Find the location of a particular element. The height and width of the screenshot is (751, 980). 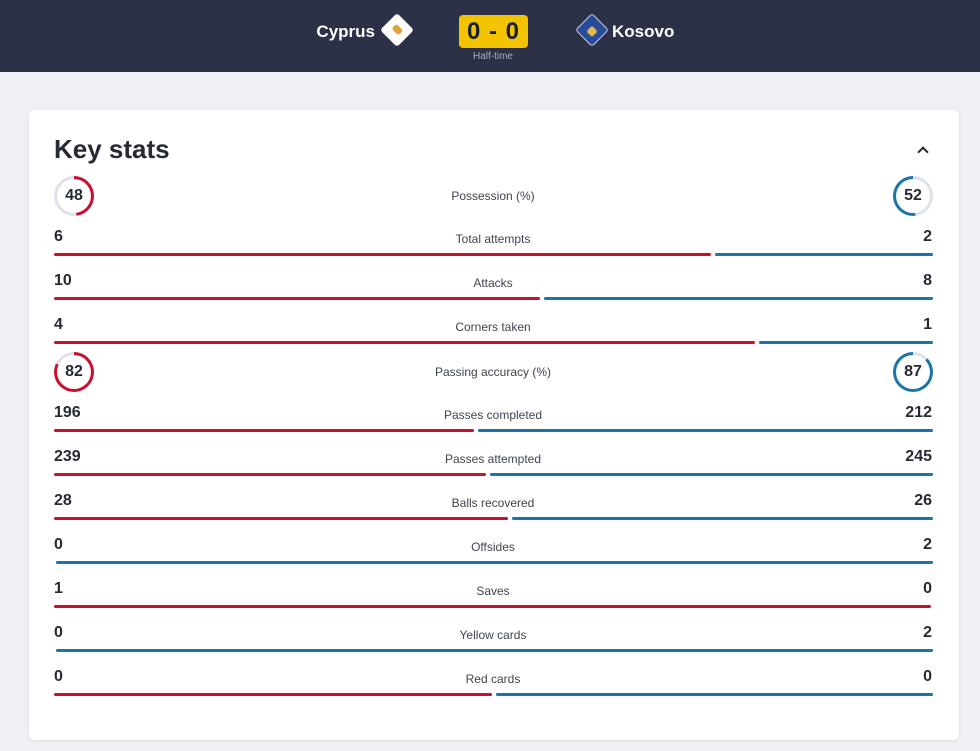

away-ring-gauge: 52 is located at coordinates (913, 196).